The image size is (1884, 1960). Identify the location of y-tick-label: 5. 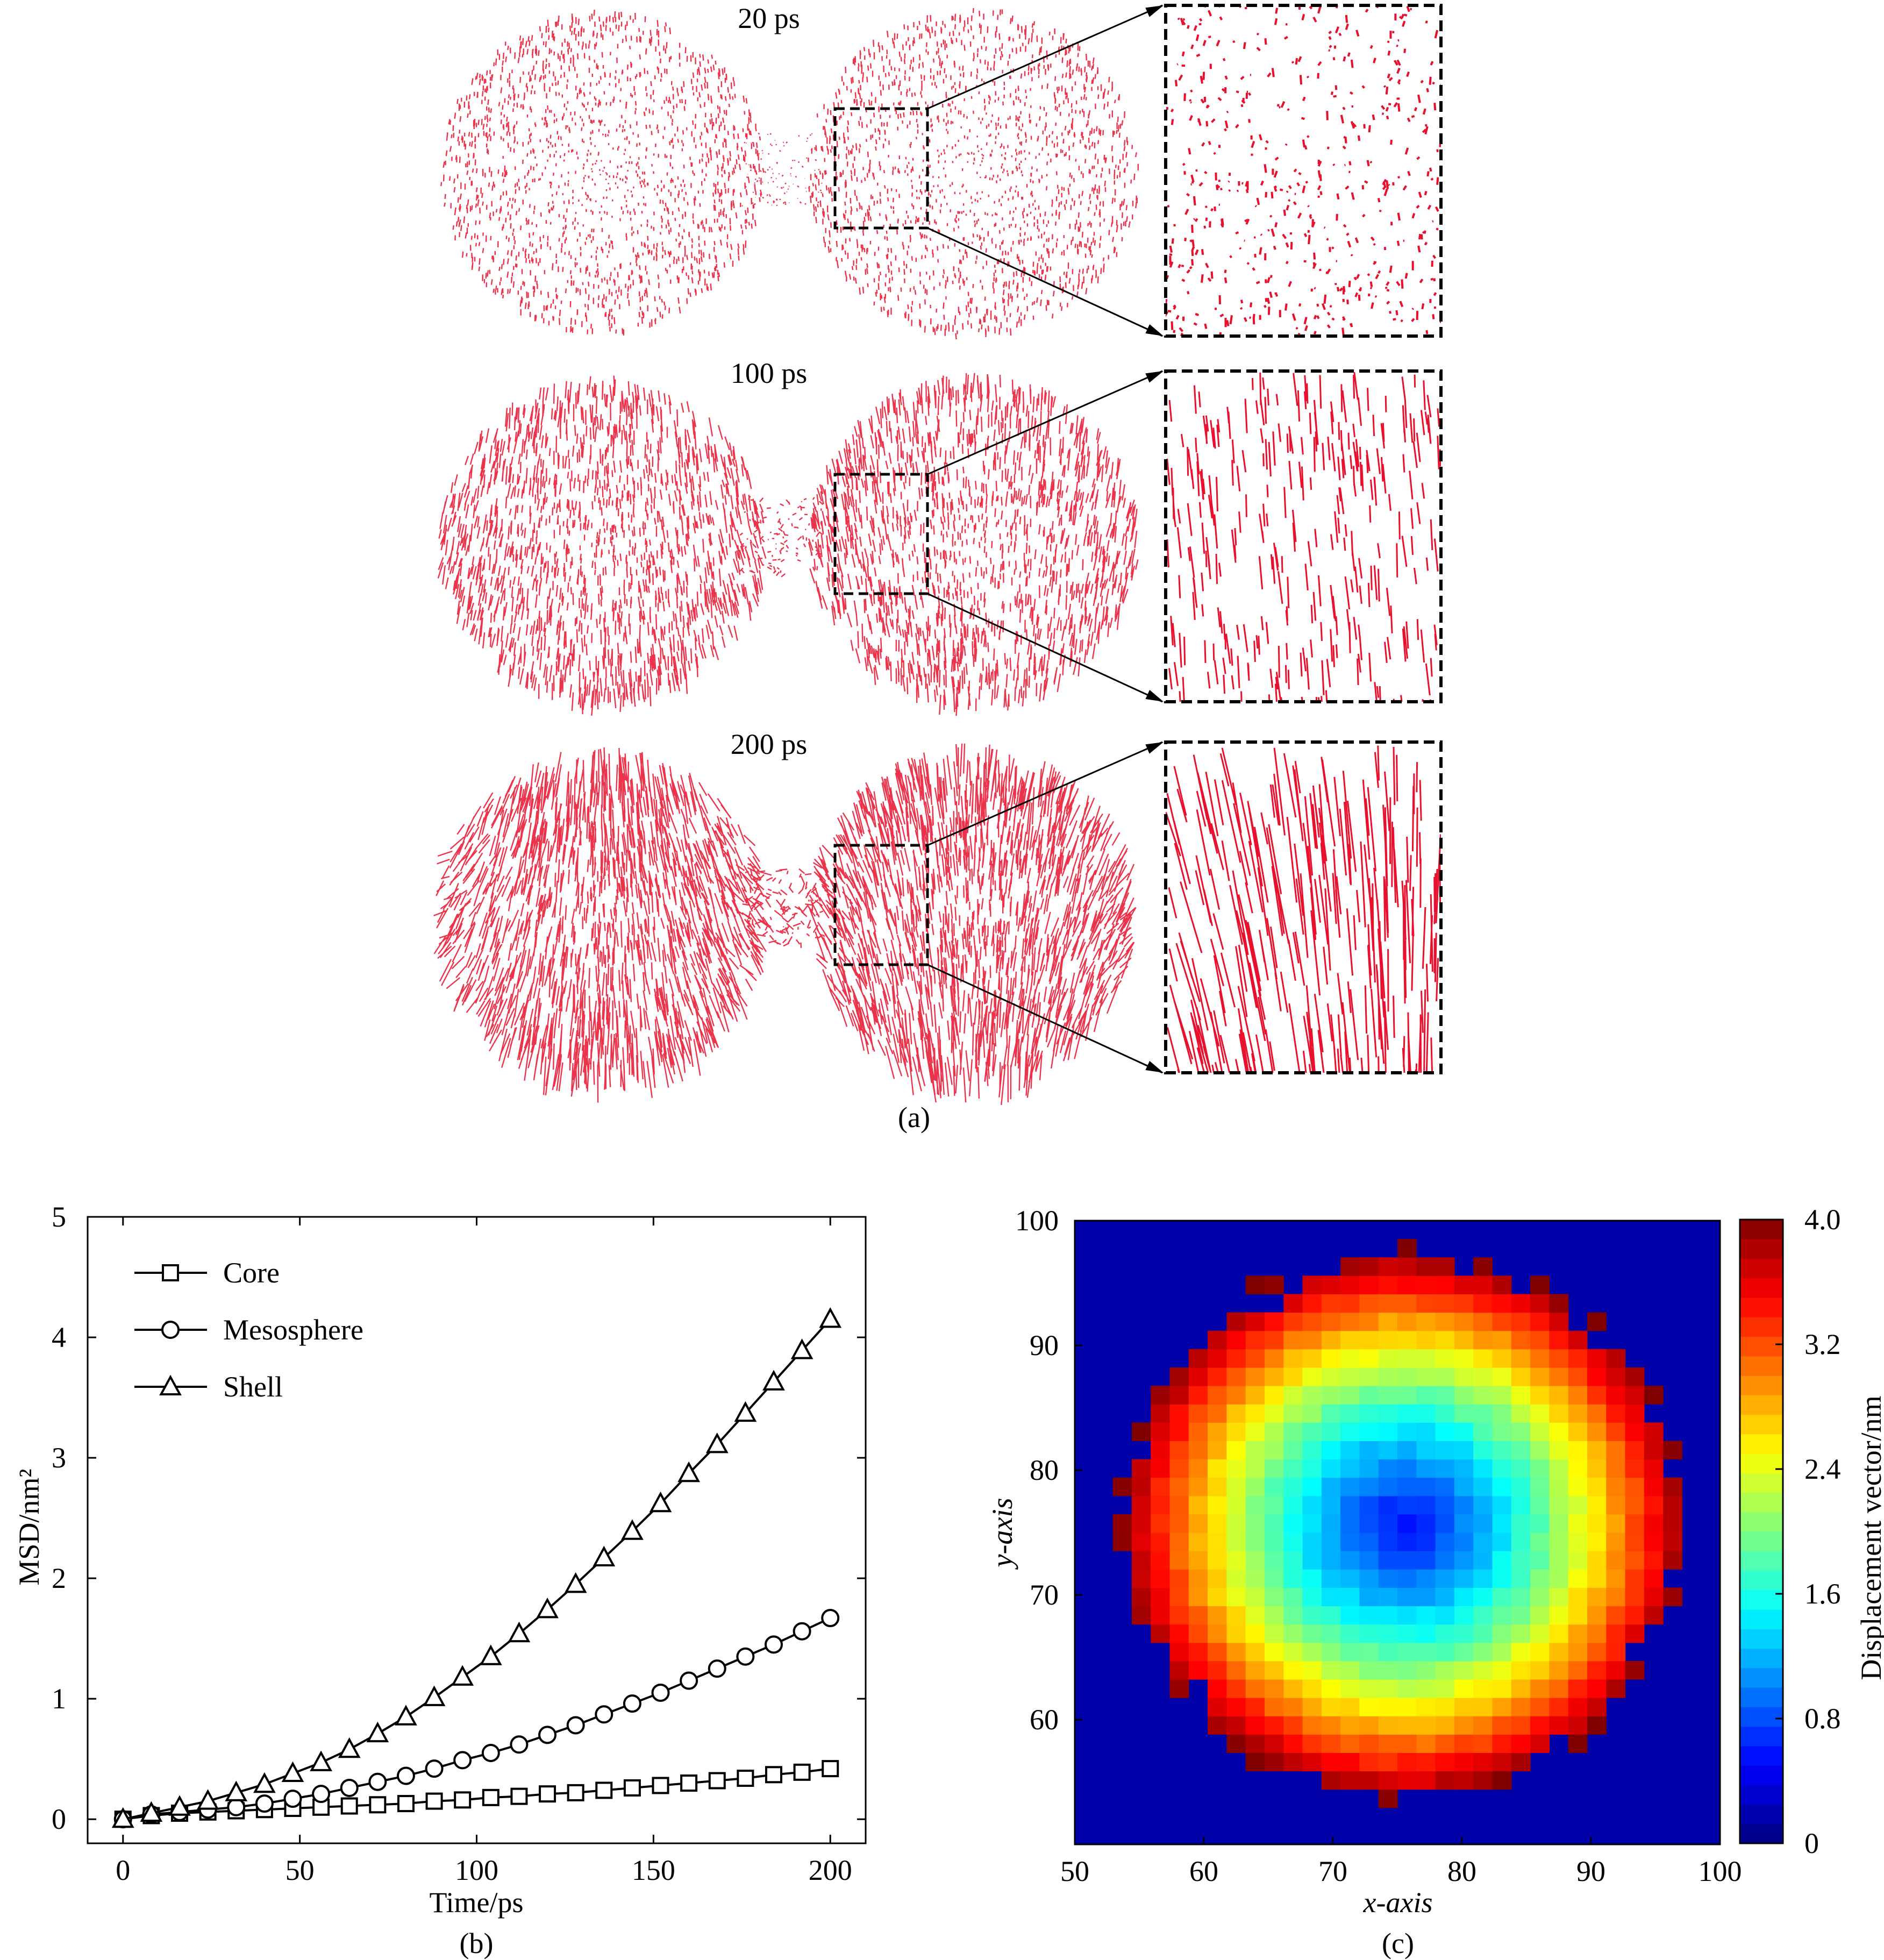
(59, 1217).